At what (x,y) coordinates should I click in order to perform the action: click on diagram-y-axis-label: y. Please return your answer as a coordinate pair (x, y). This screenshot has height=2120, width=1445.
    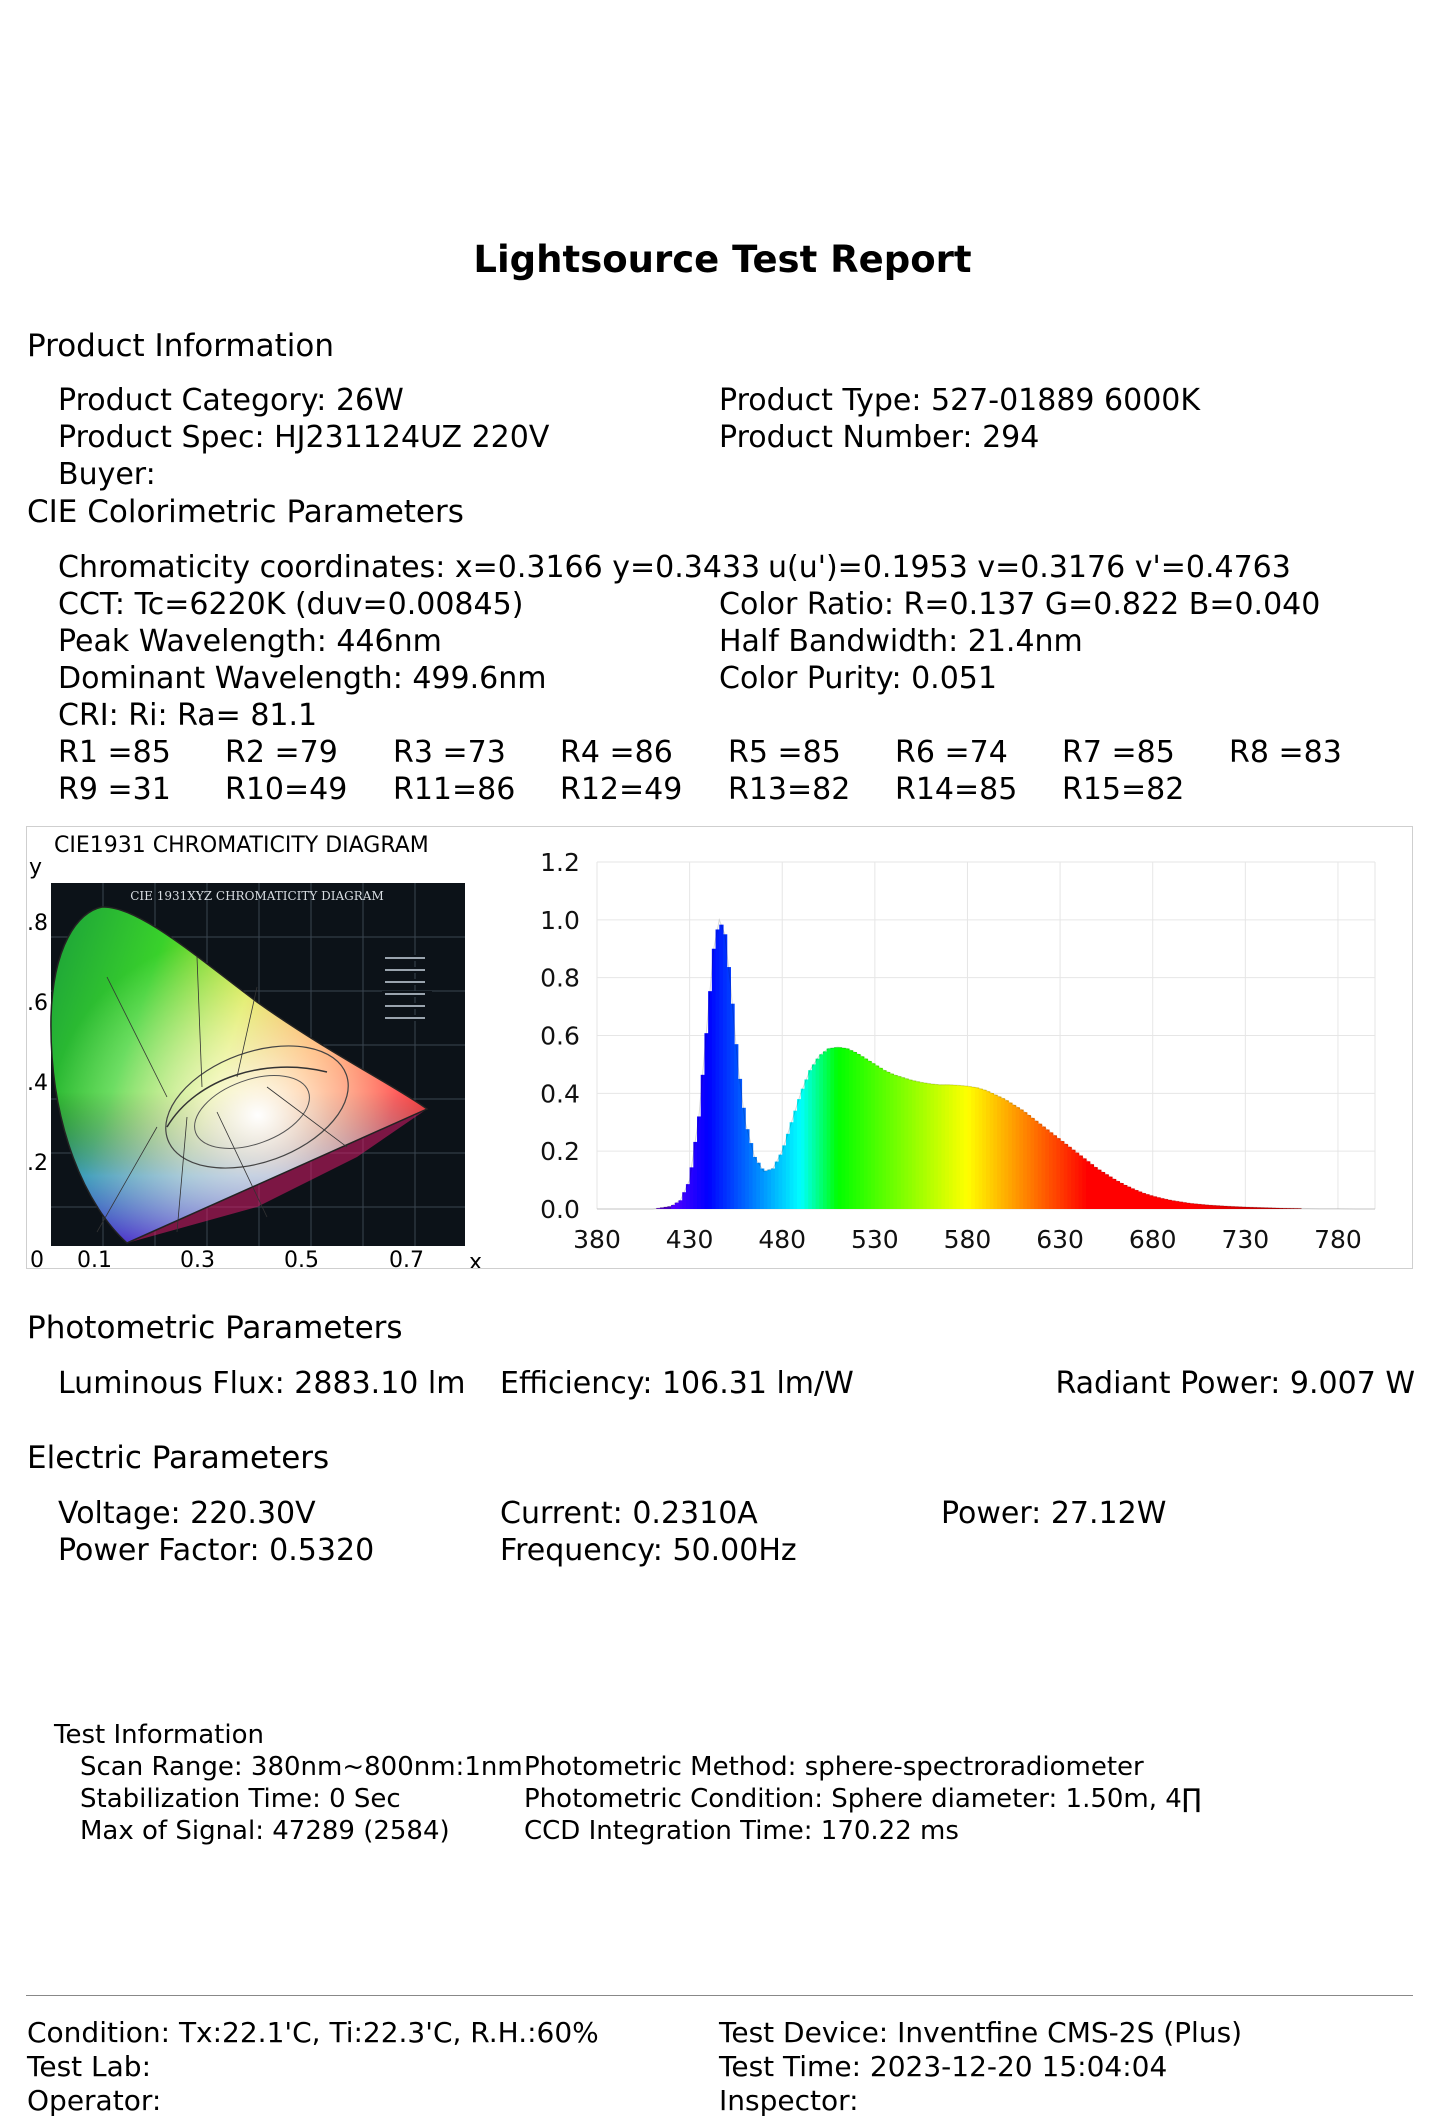
    Looking at the image, I should click on (35, 867).